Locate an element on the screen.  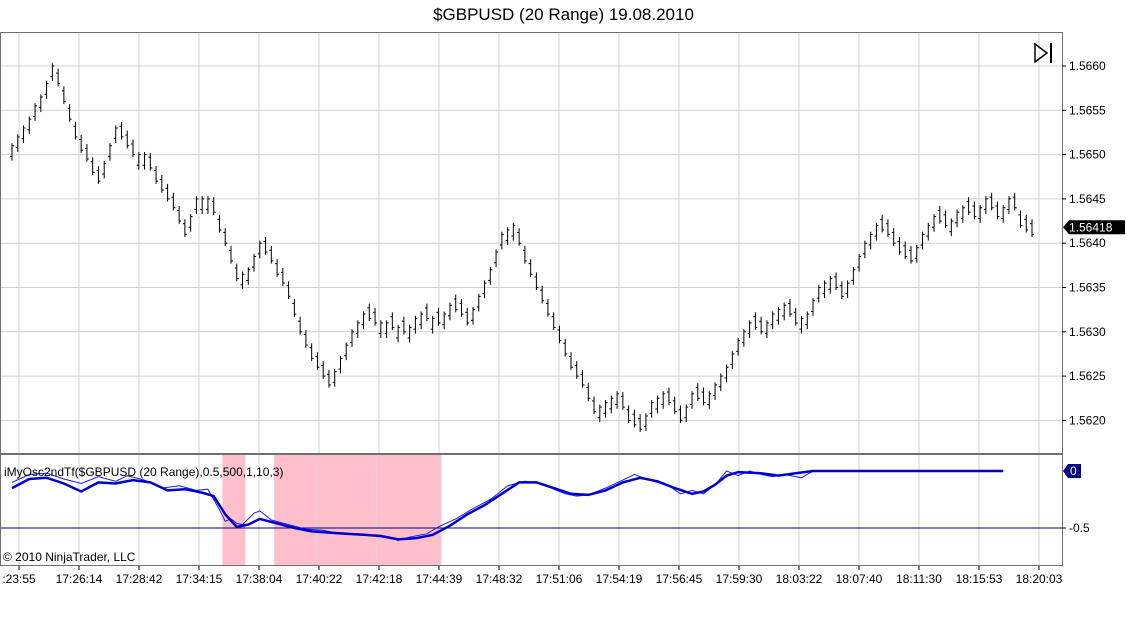
x-axis-tick-label: 17:44:39 is located at coordinates (439, 579).